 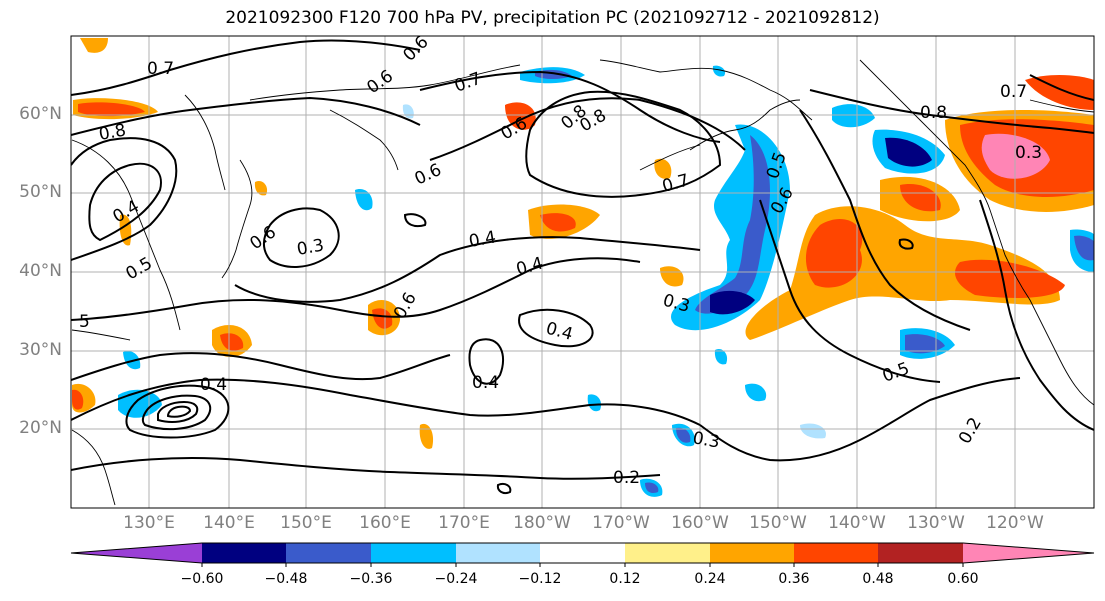 I want to click on contour-0.4-japan, so click(x=301, y=237).